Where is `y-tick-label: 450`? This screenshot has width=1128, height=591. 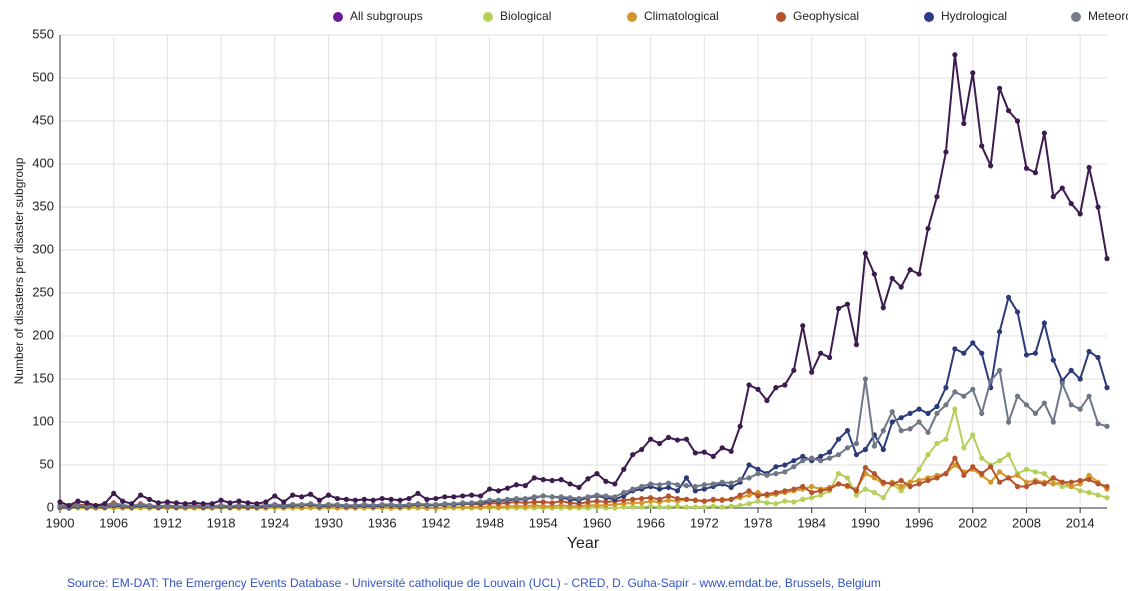
y-tick-label: 450 is located at coordinates (43, 119).